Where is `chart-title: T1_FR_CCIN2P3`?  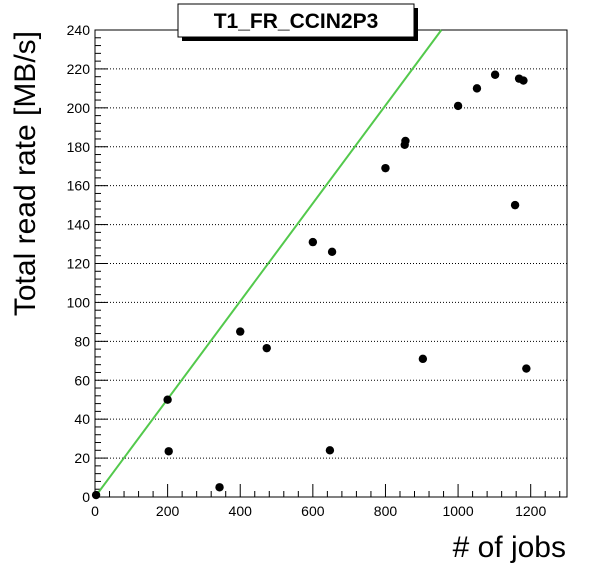
chart-title: T1_FR_CCIN2P3 is located at coordinates (296, 21).